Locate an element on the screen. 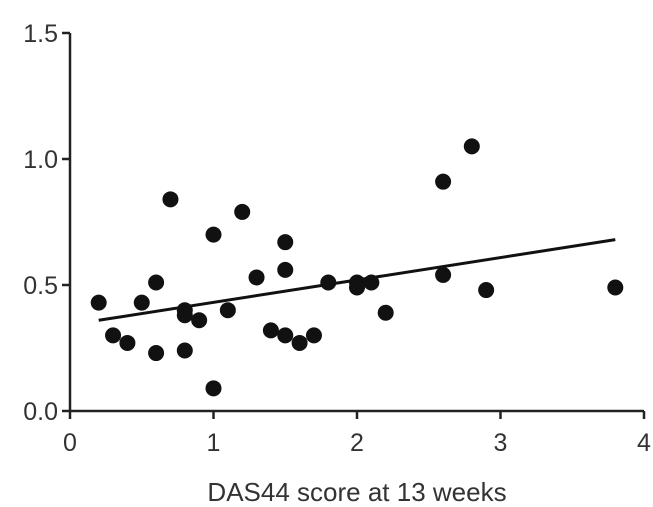 The width and height of the screenshot is (653, 507). y-tick-label: 1.5 is located at coordinates (40, 34).